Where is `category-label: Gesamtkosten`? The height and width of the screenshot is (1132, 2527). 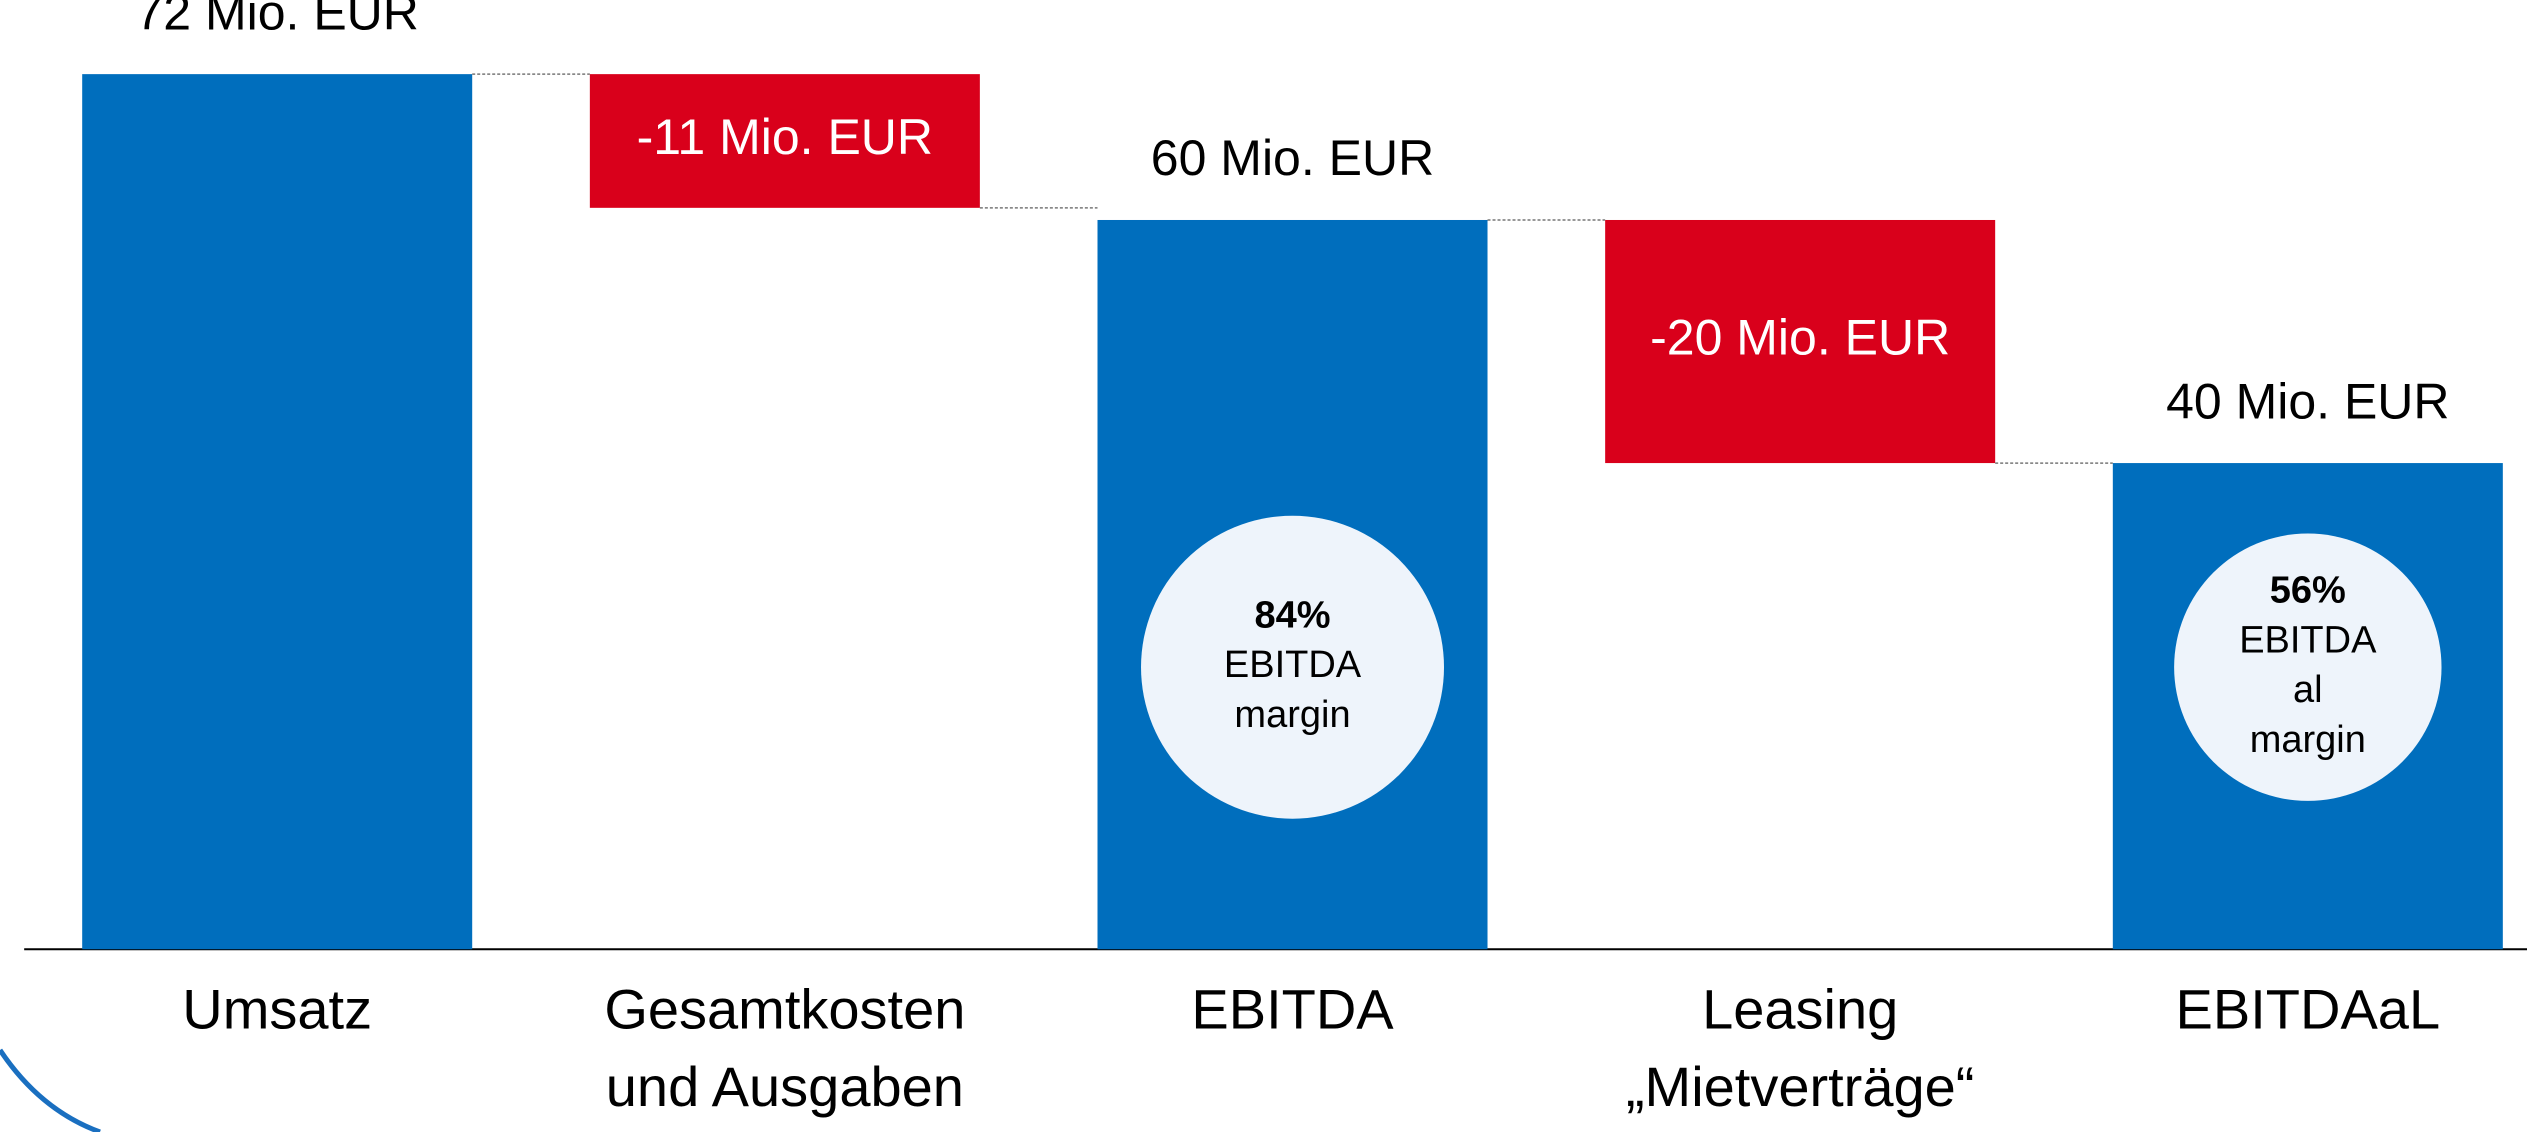
category-label: Gesamtkosten is located at coordinates (784, 1008).